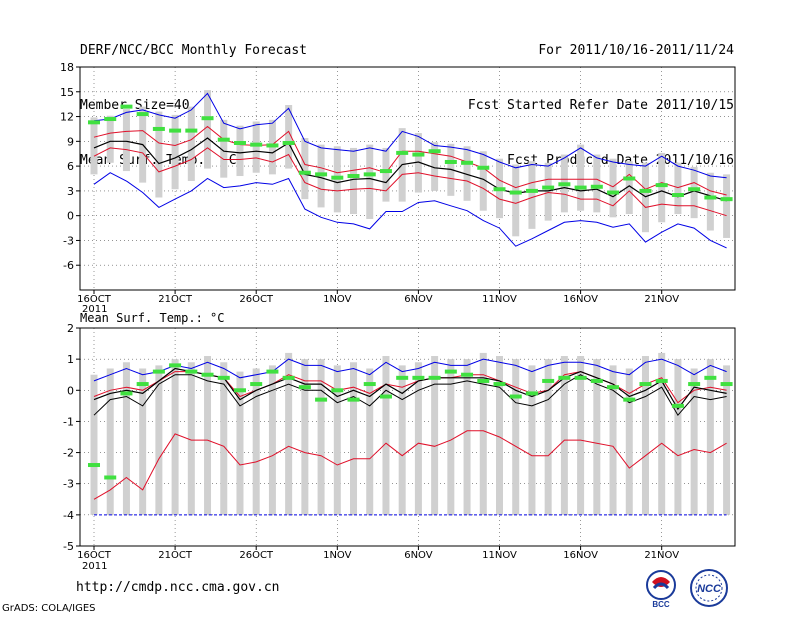  I want to click on p2-x-tick-label: 21NOV, so click(661, 555).